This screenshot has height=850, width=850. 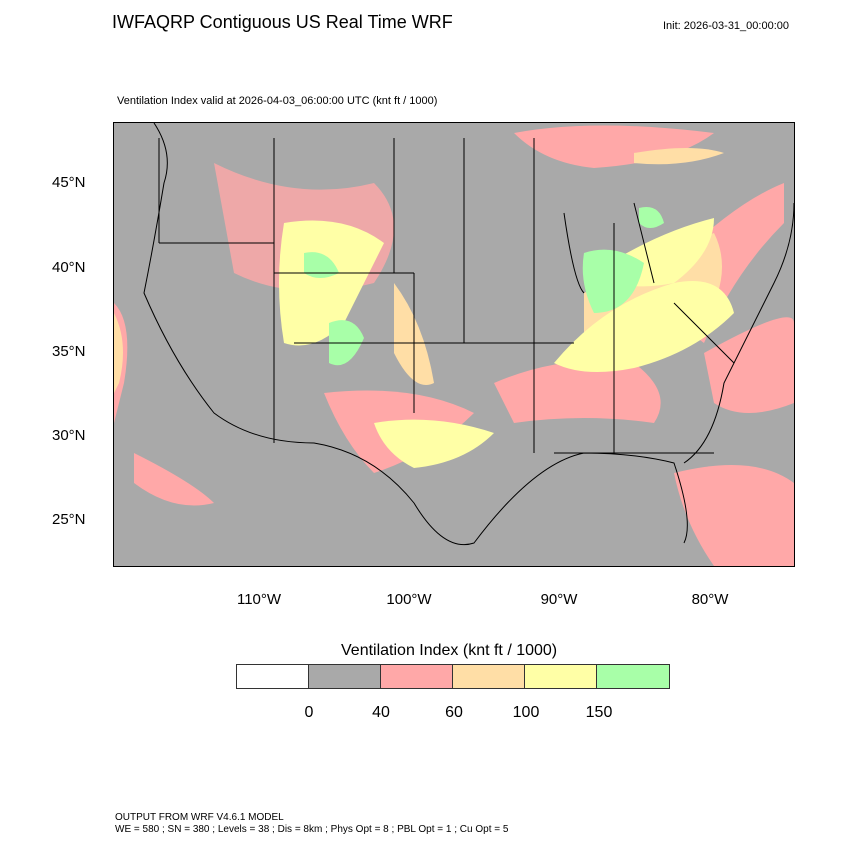 What do you see at coordinates (282, 22) in the screenshot?
I see `figure-title: IWFAQRP Contiguous US Real Time WRF` at bounding box center [282, 22].